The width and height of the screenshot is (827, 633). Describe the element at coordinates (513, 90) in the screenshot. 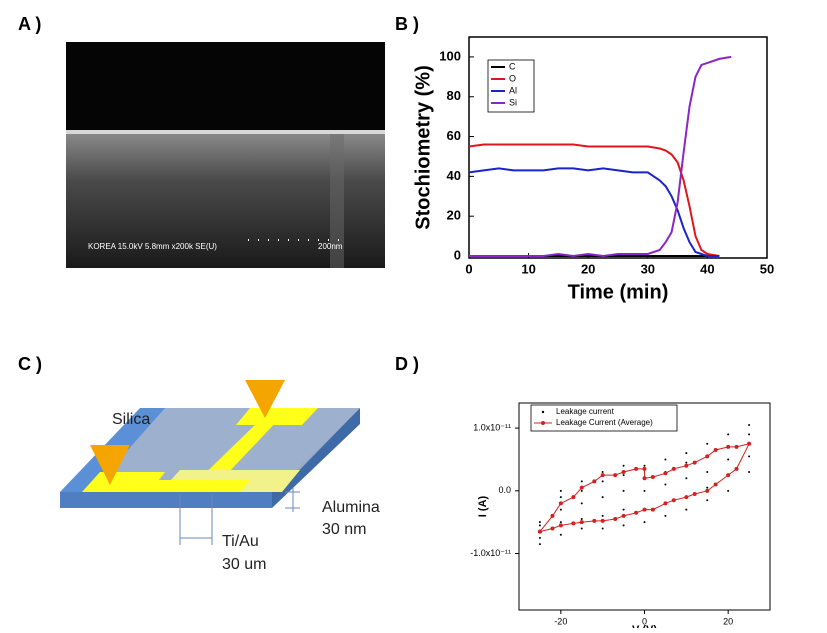

I see `legend-label: Al` at that location.